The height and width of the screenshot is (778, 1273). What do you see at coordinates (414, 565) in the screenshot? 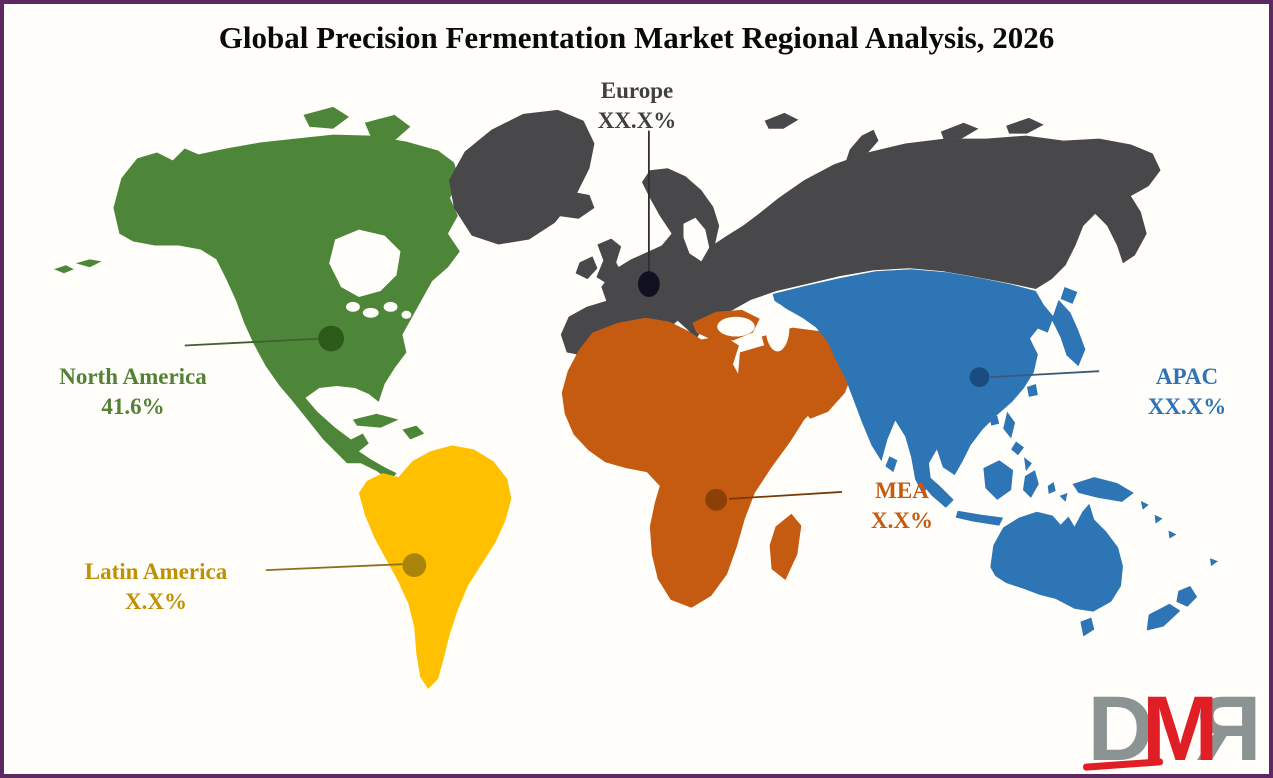
I see `dot-latin-america` at bounding box center [414, 565].